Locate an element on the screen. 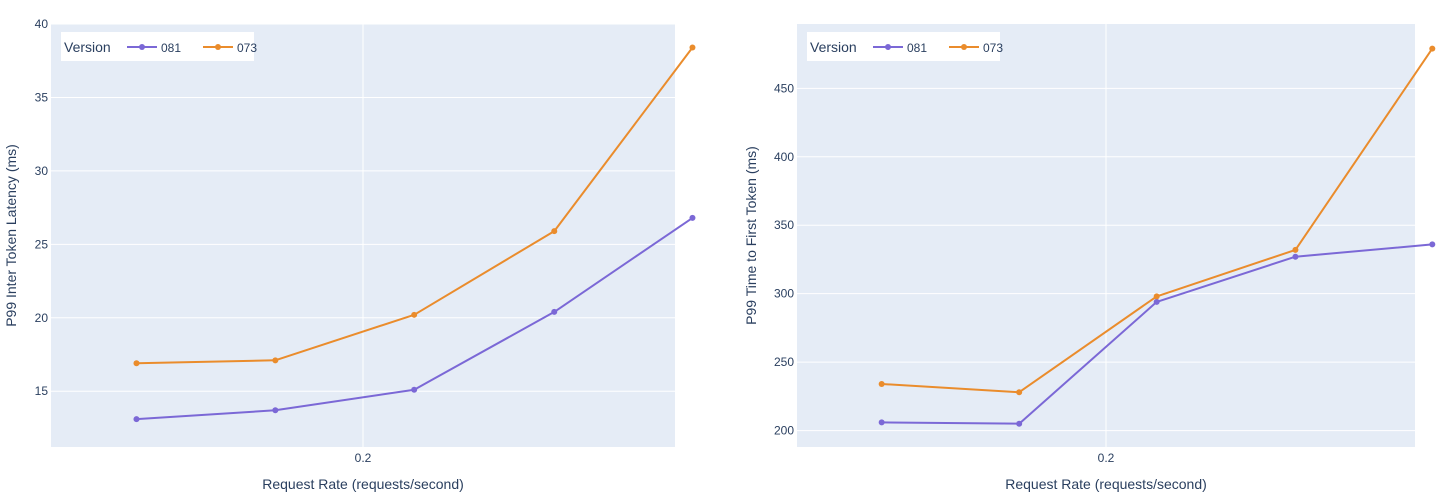 The image size is (1440, 500). y-tick-label: 400 is located at coordinates (784, 157).